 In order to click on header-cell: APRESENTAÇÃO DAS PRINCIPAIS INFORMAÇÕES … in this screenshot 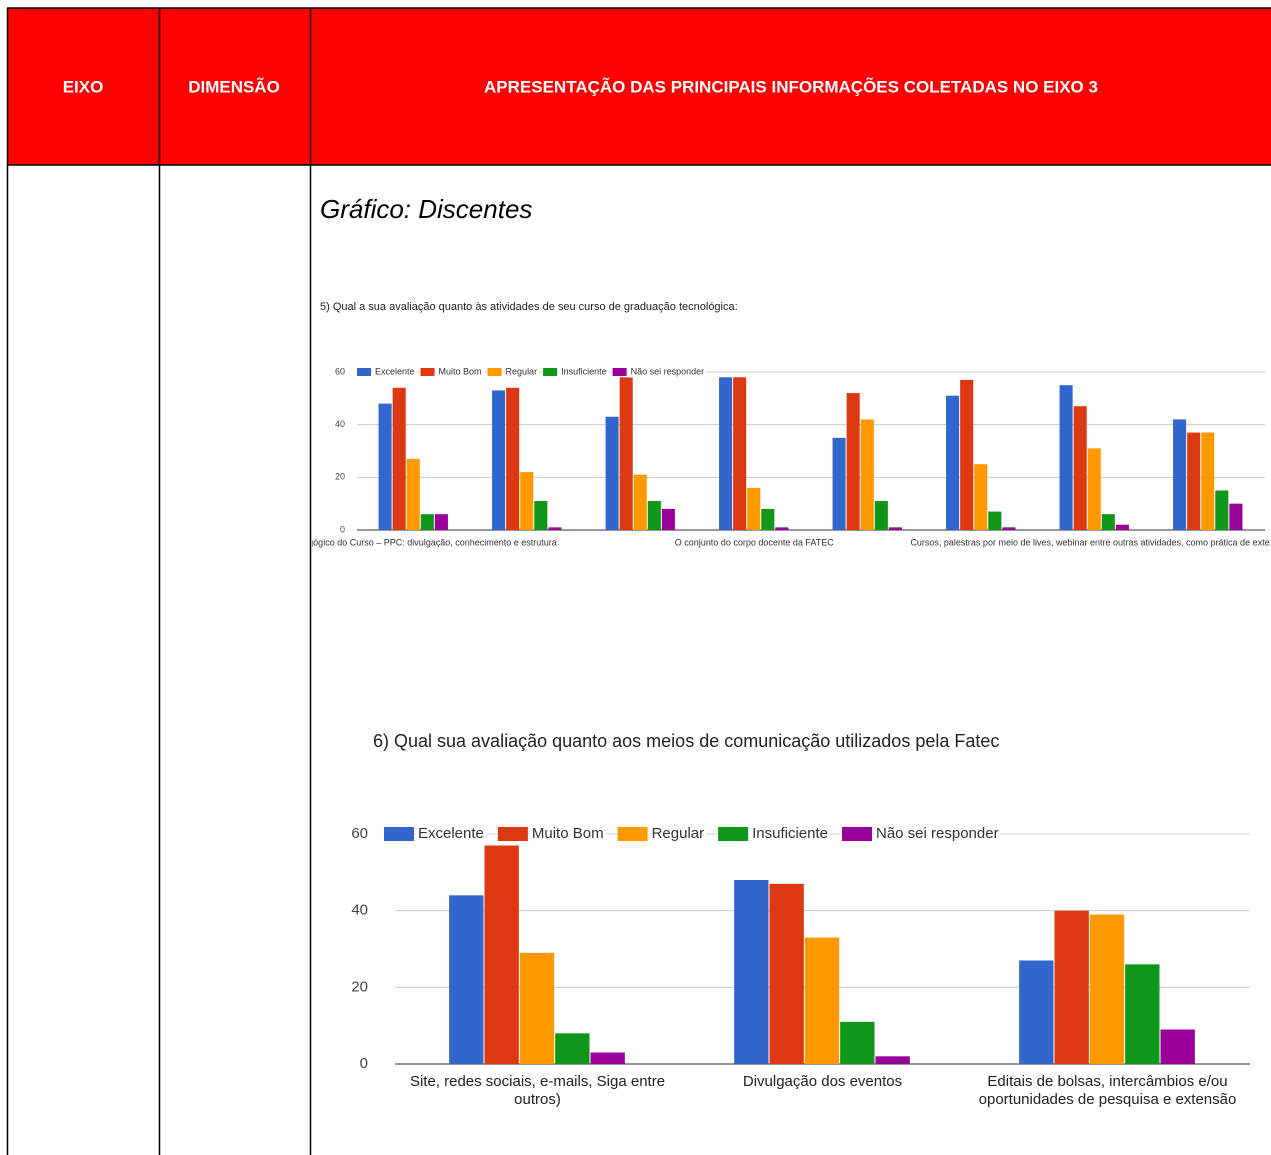, I will do `click(791, 86)`.